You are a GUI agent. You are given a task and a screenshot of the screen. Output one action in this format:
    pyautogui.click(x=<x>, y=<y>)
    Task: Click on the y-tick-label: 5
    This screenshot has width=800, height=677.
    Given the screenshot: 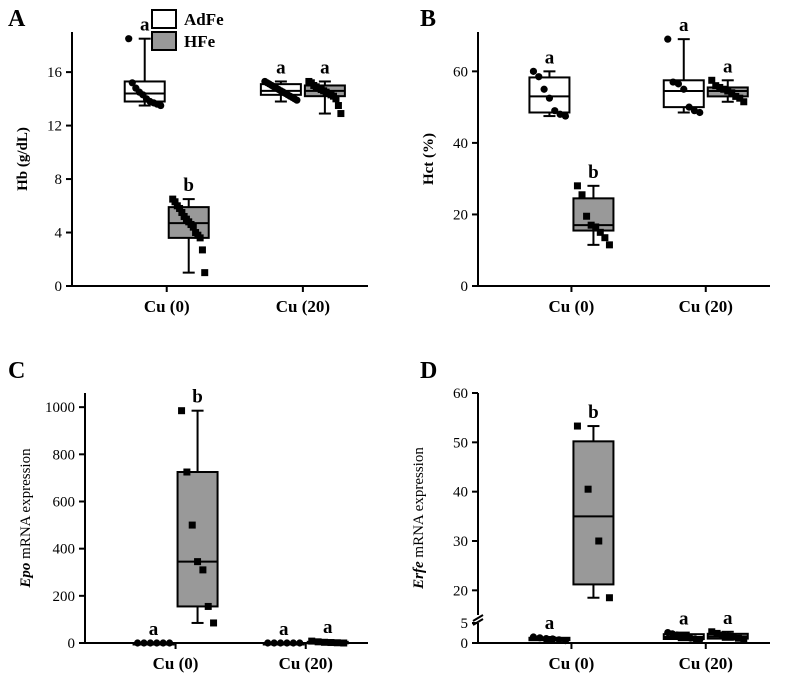 What is the action you would take?
    pyautogui.click(x=465, y=624)
    